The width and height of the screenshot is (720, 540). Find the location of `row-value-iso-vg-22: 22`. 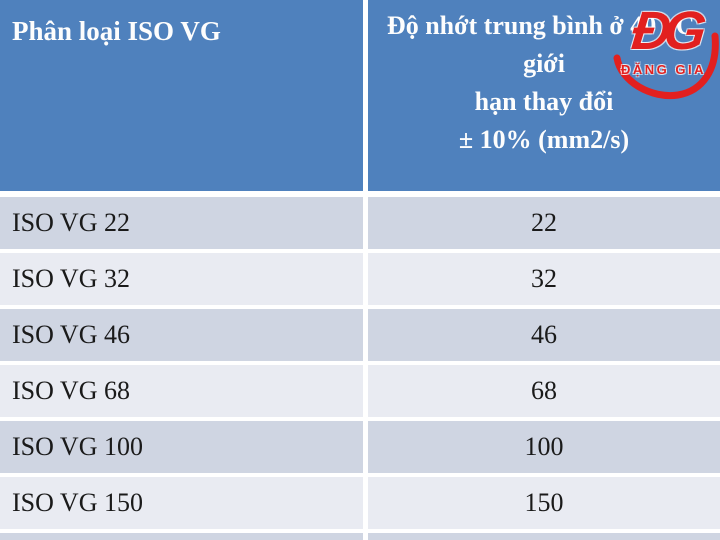

row-value-iso-vg-22: 22 is located at coordinates (544, 223).